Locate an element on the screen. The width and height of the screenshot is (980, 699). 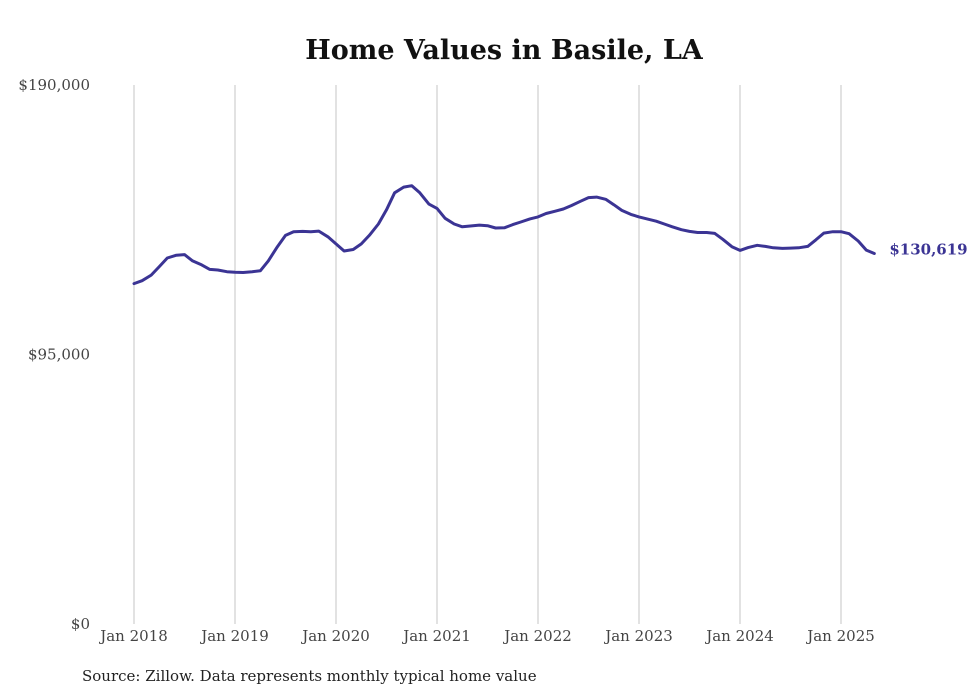
y-tick-label-1: $95,000 is located at coordinates (59, 355).